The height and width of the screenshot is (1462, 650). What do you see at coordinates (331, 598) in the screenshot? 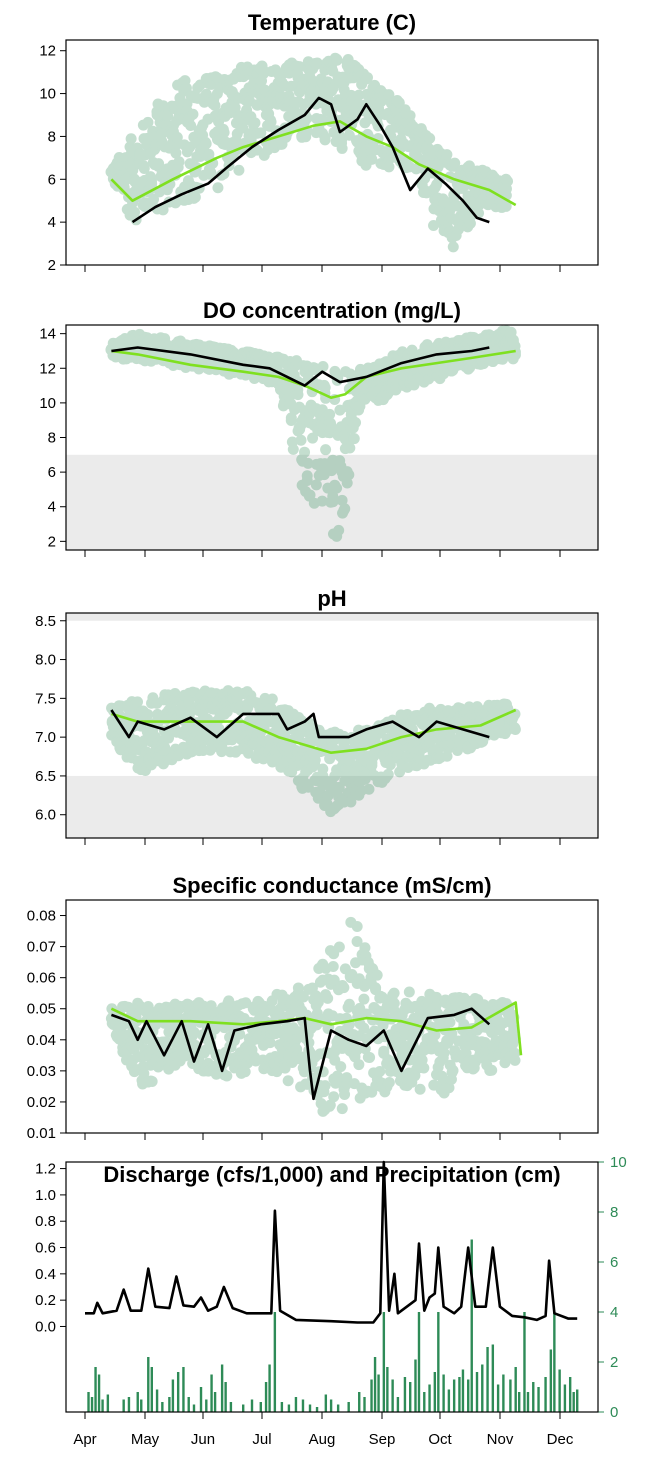
I see `panel-title: pH` at bounding box center [331, 598].